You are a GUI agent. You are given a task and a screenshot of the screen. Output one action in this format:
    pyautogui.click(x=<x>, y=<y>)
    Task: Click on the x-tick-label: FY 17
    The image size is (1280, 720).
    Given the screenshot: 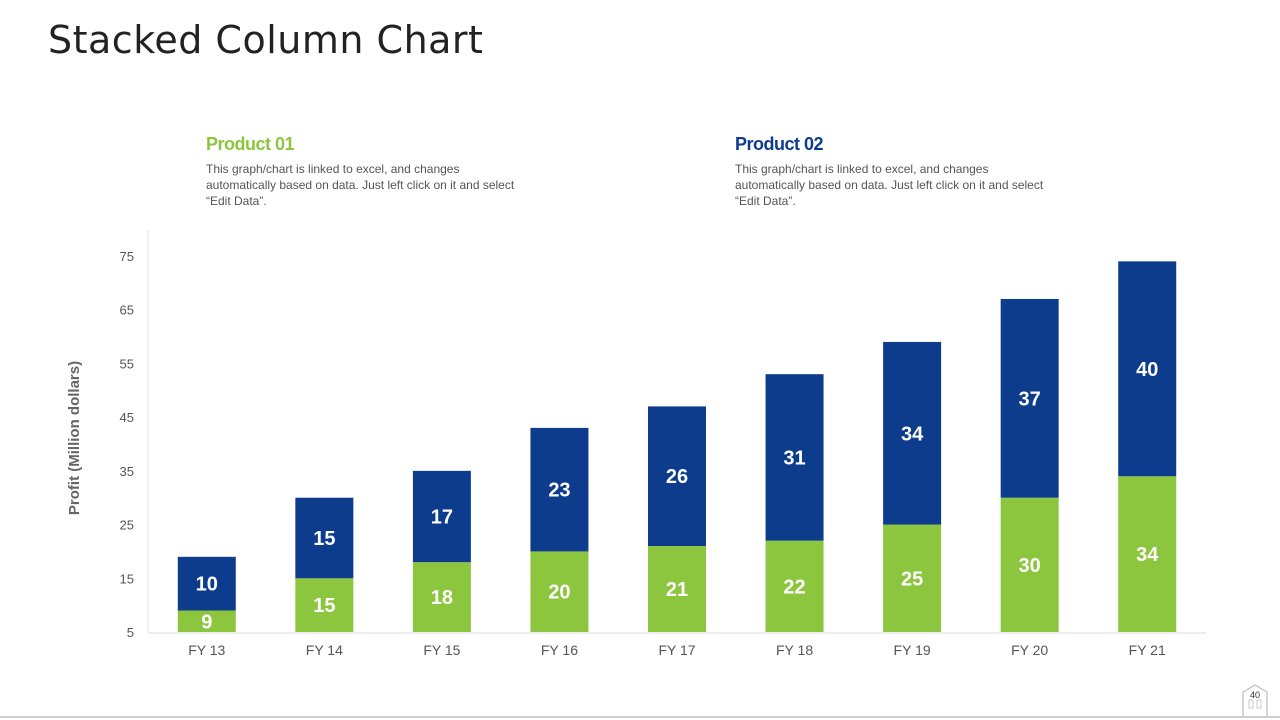 What is the action you would take?
    pyautogui.click(x=676, y=650)
    